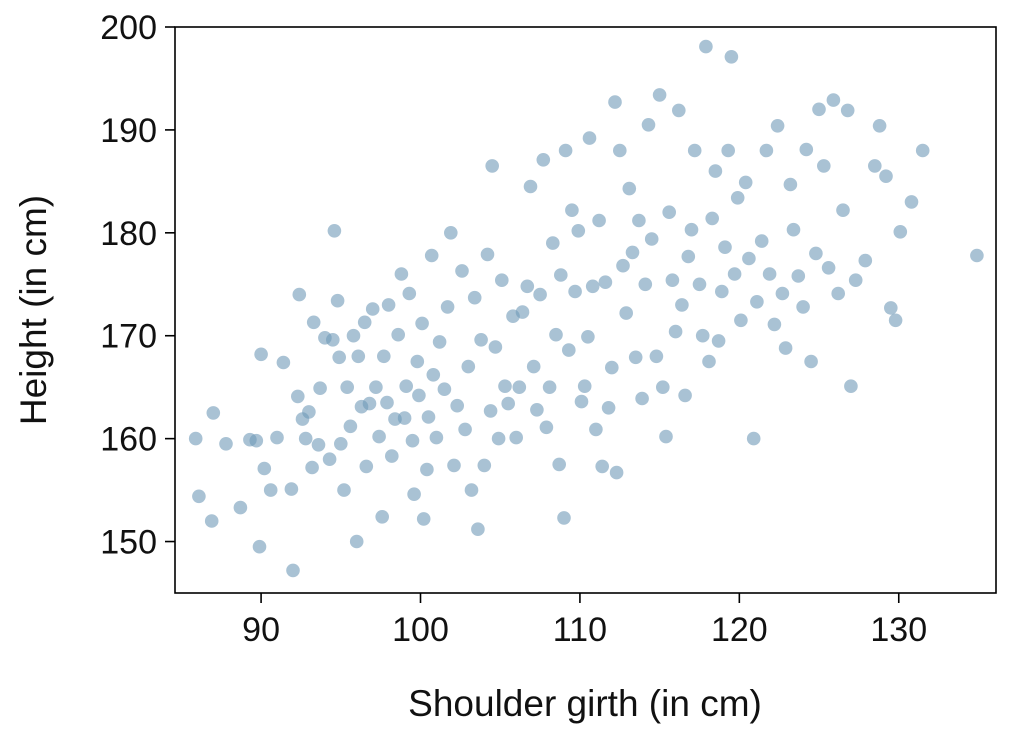  Describe the element at coordinates (128, 543) in the screenshot. I see `y-tick-label: 150` at that location.